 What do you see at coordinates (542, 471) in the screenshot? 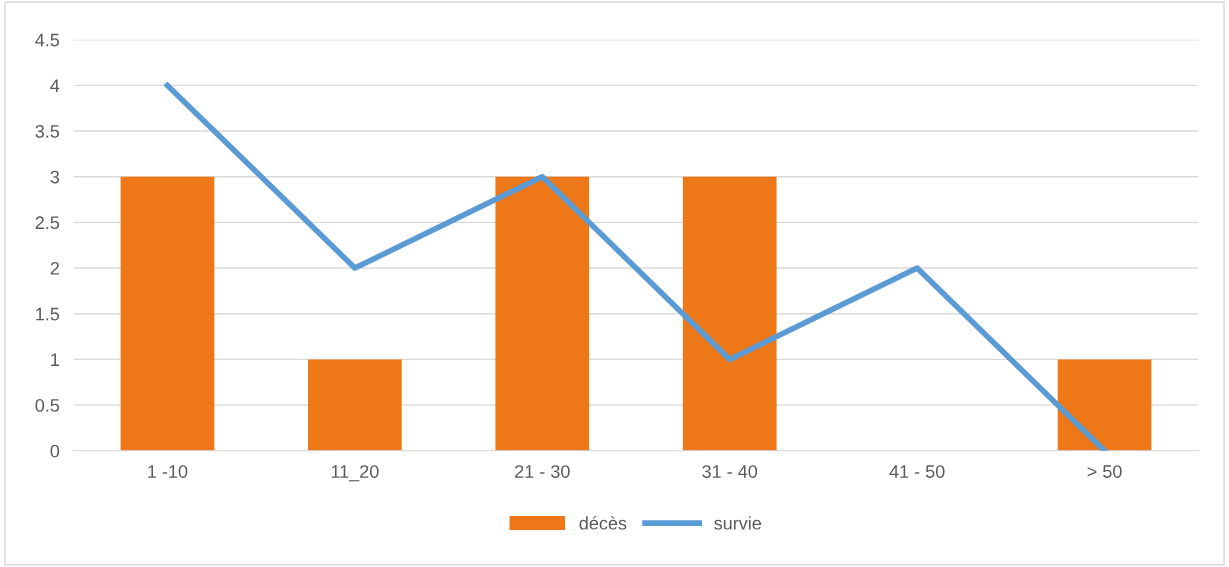
I see `x-tick-label: 21 - 30` at bounding box center [542, 471].